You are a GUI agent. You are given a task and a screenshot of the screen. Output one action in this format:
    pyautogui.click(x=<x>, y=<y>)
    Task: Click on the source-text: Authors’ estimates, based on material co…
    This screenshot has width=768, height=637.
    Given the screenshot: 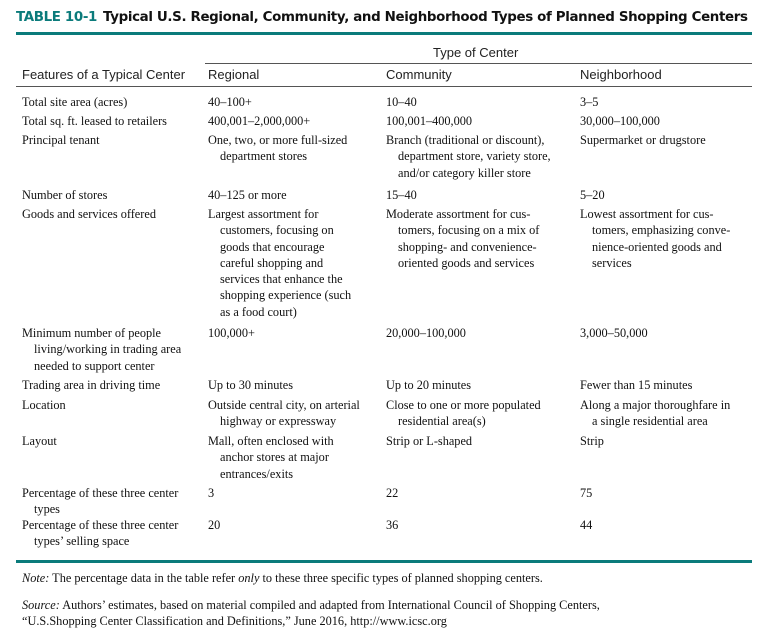 What is the action you would take?
    pyautogui.click(x=311, y=613)
    